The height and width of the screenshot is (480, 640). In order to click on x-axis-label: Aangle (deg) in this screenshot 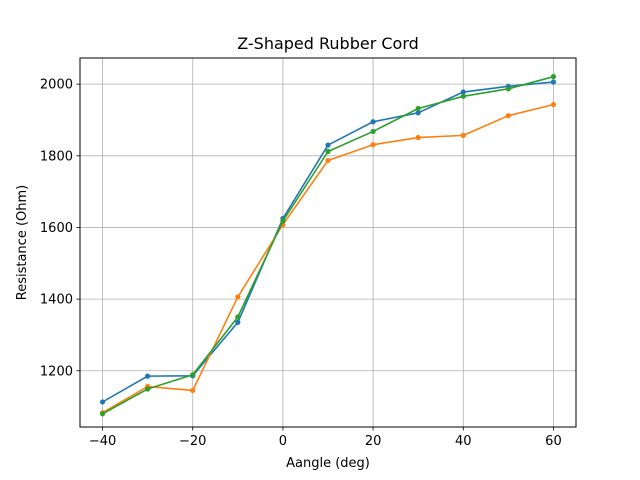, I will do `click(328, 463)`.